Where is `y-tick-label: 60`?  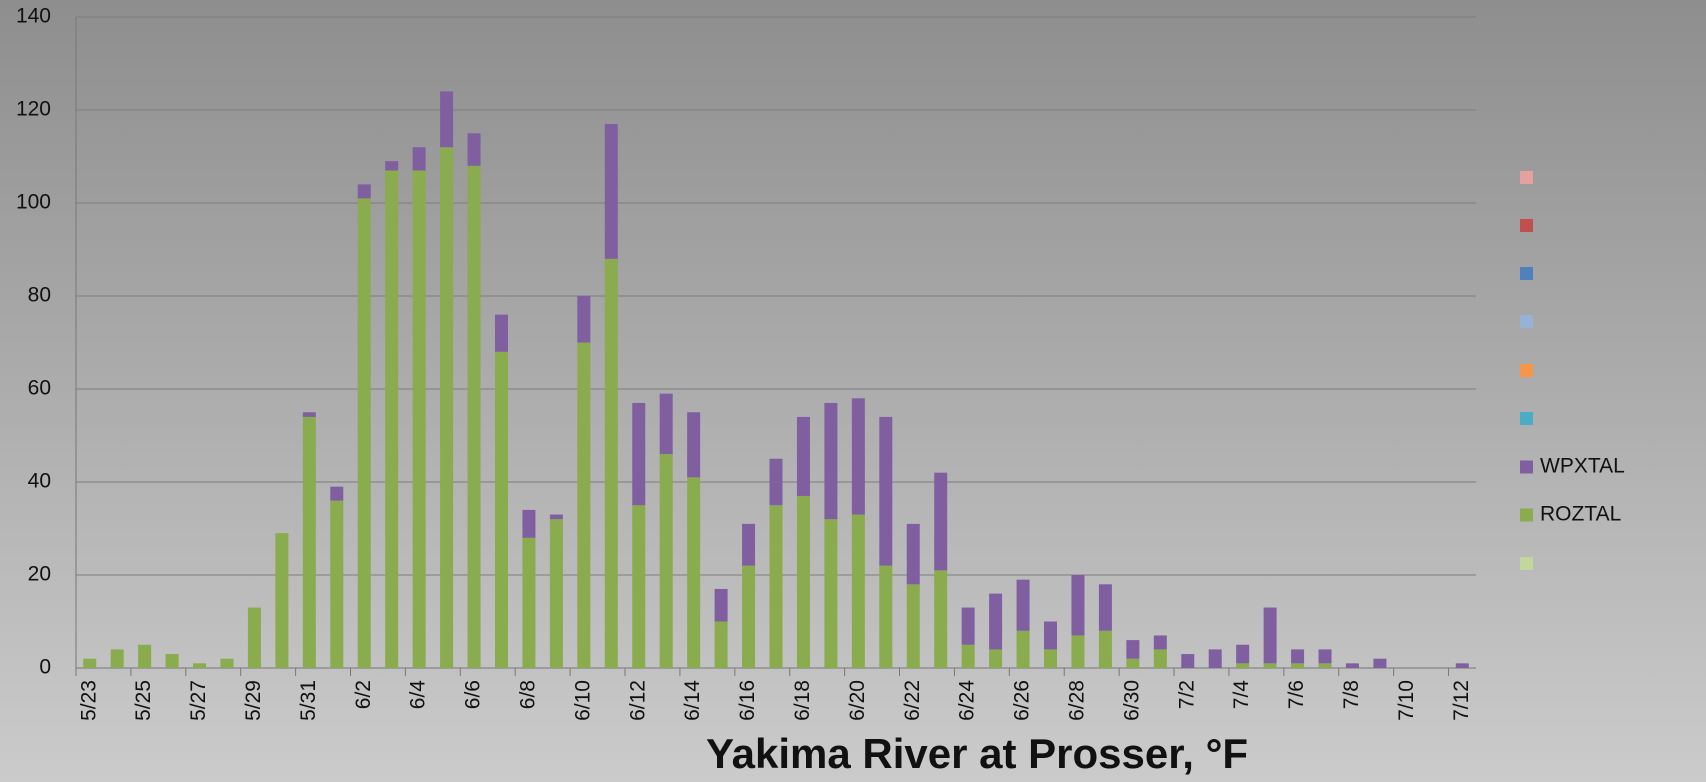 y-tick-label: 60 is located at coordinates (39, 388).